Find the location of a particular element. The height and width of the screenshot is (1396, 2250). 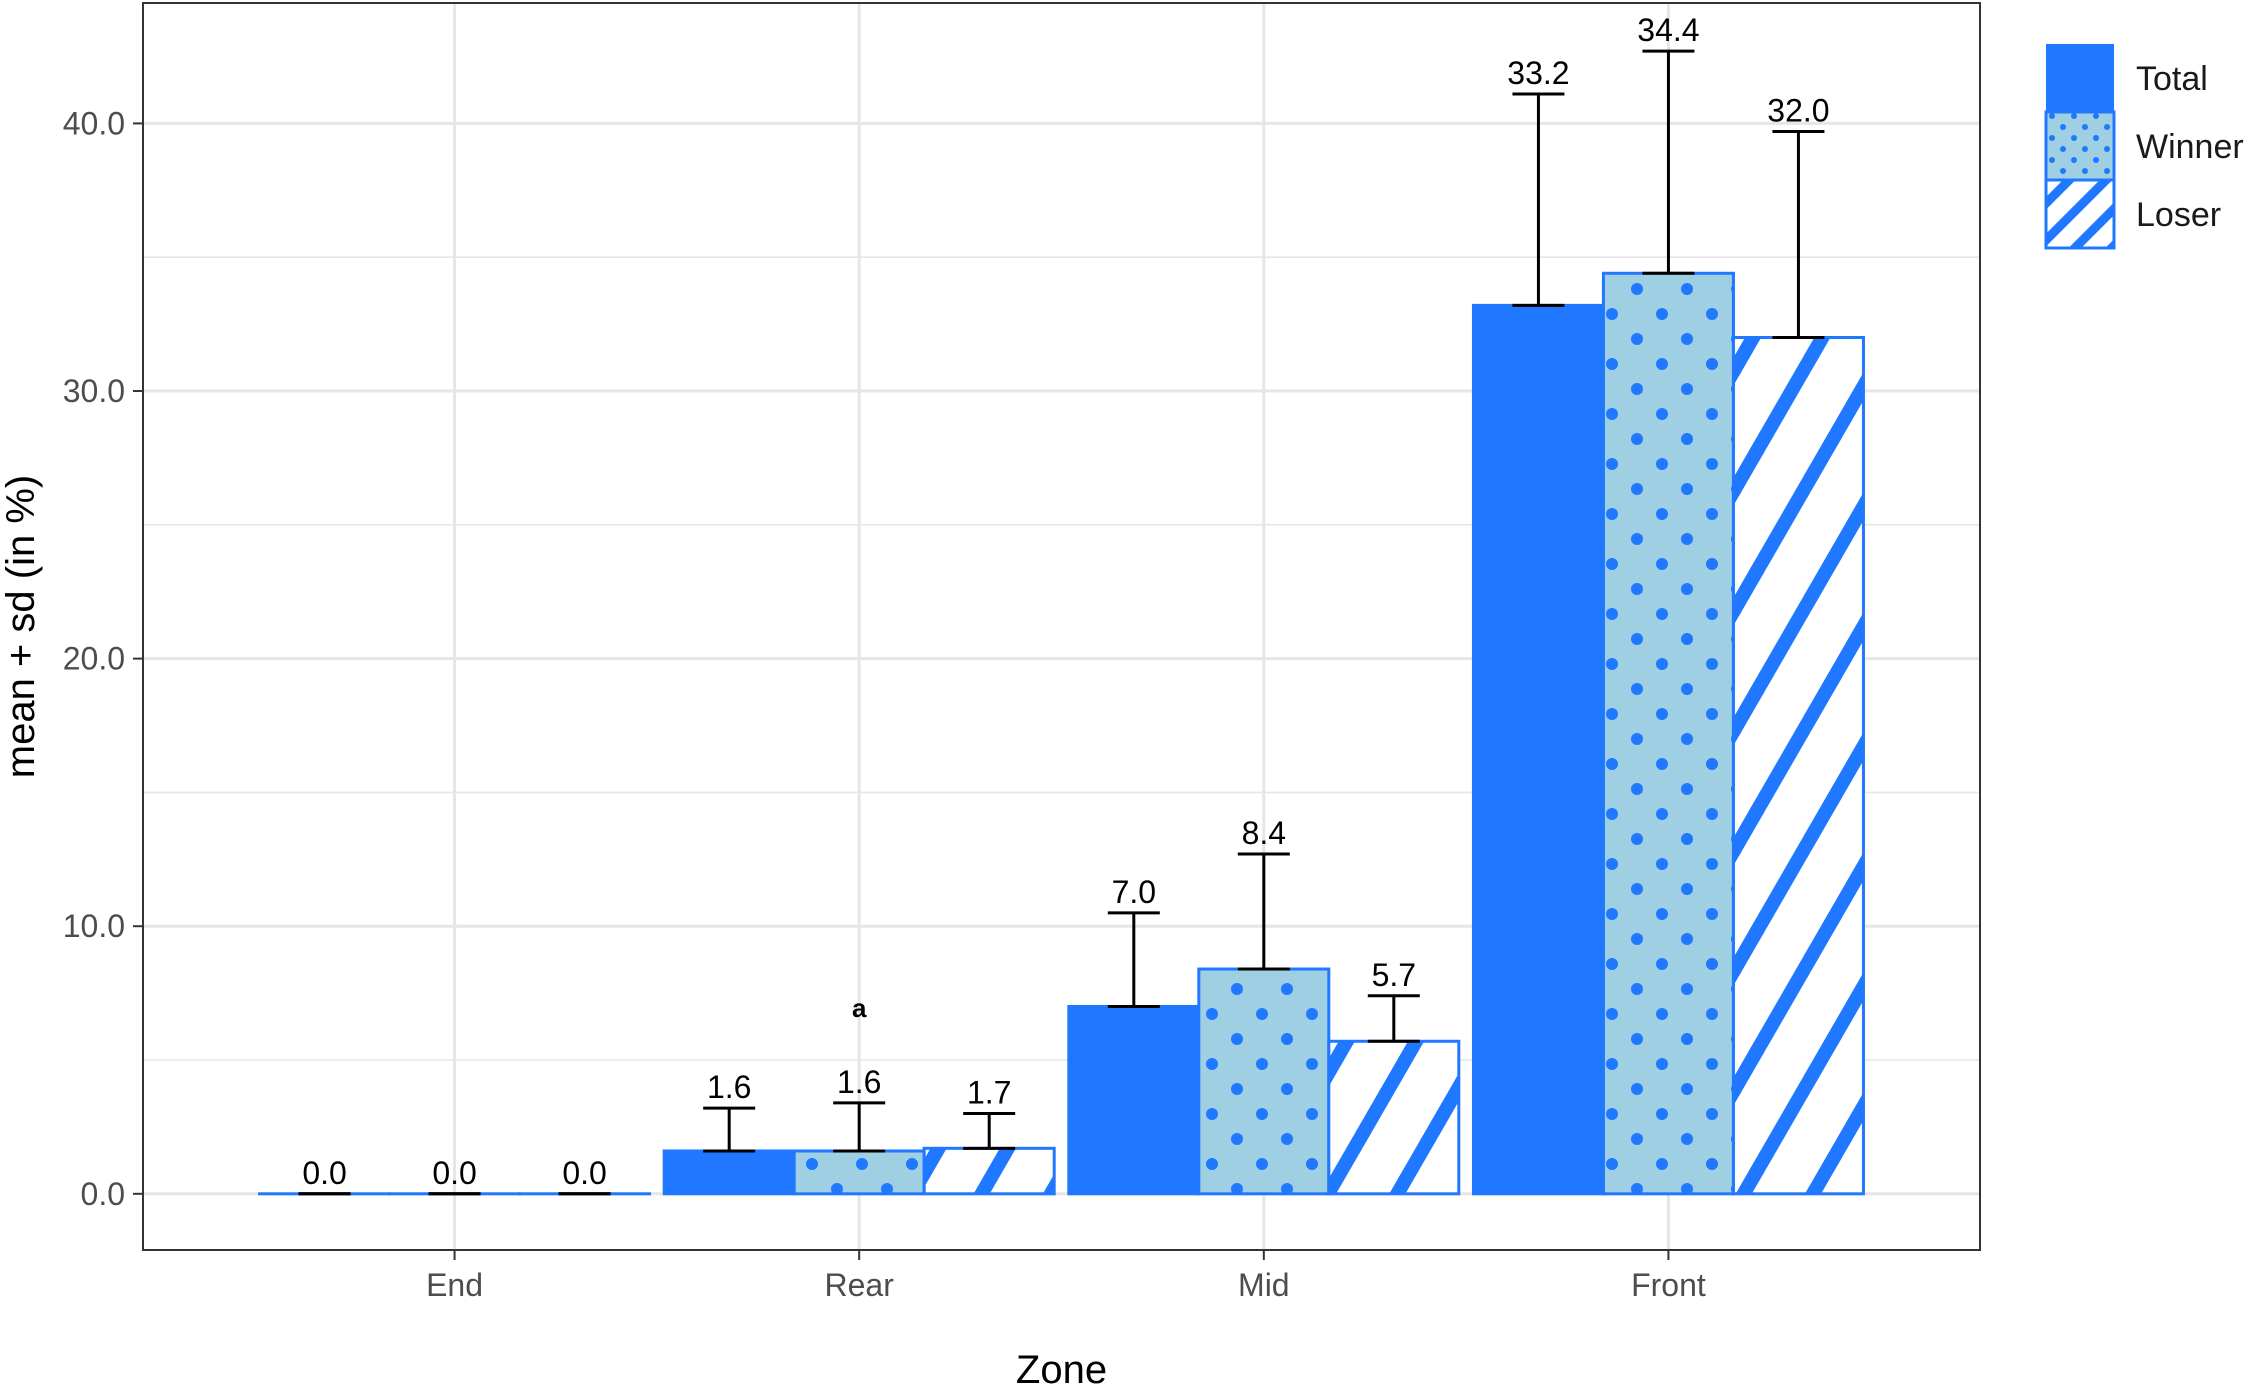

x-axis: End Rear Mid Front is located at coordinates (1066, 1276).